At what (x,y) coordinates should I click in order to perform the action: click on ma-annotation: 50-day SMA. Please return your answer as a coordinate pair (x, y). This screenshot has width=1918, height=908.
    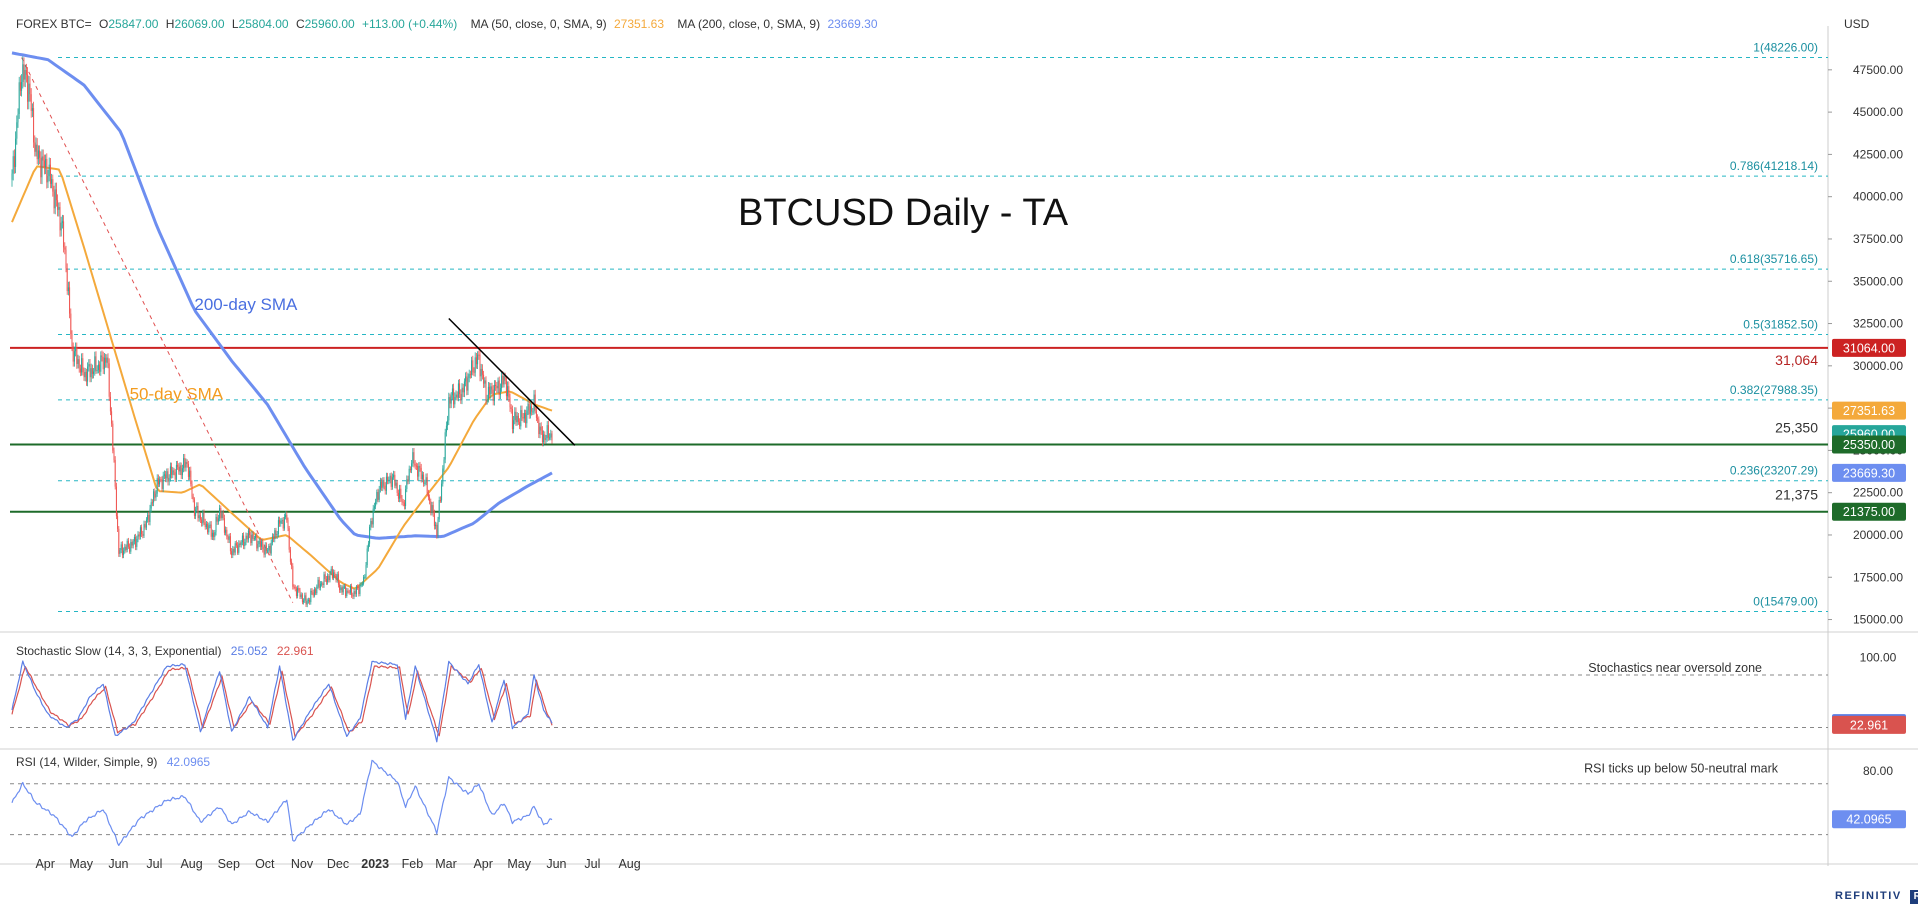
    Looking at the image, I should click on (177, 394).